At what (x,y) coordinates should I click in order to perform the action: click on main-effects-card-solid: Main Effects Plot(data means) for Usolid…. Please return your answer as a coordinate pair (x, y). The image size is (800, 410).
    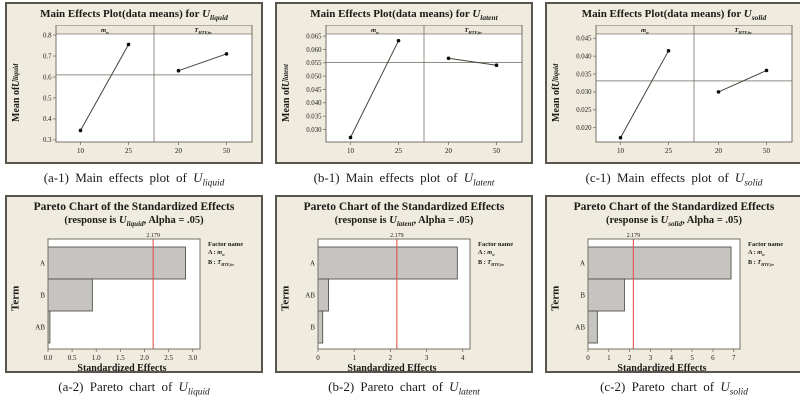
    Looking at the image, I should click on (672, 83).